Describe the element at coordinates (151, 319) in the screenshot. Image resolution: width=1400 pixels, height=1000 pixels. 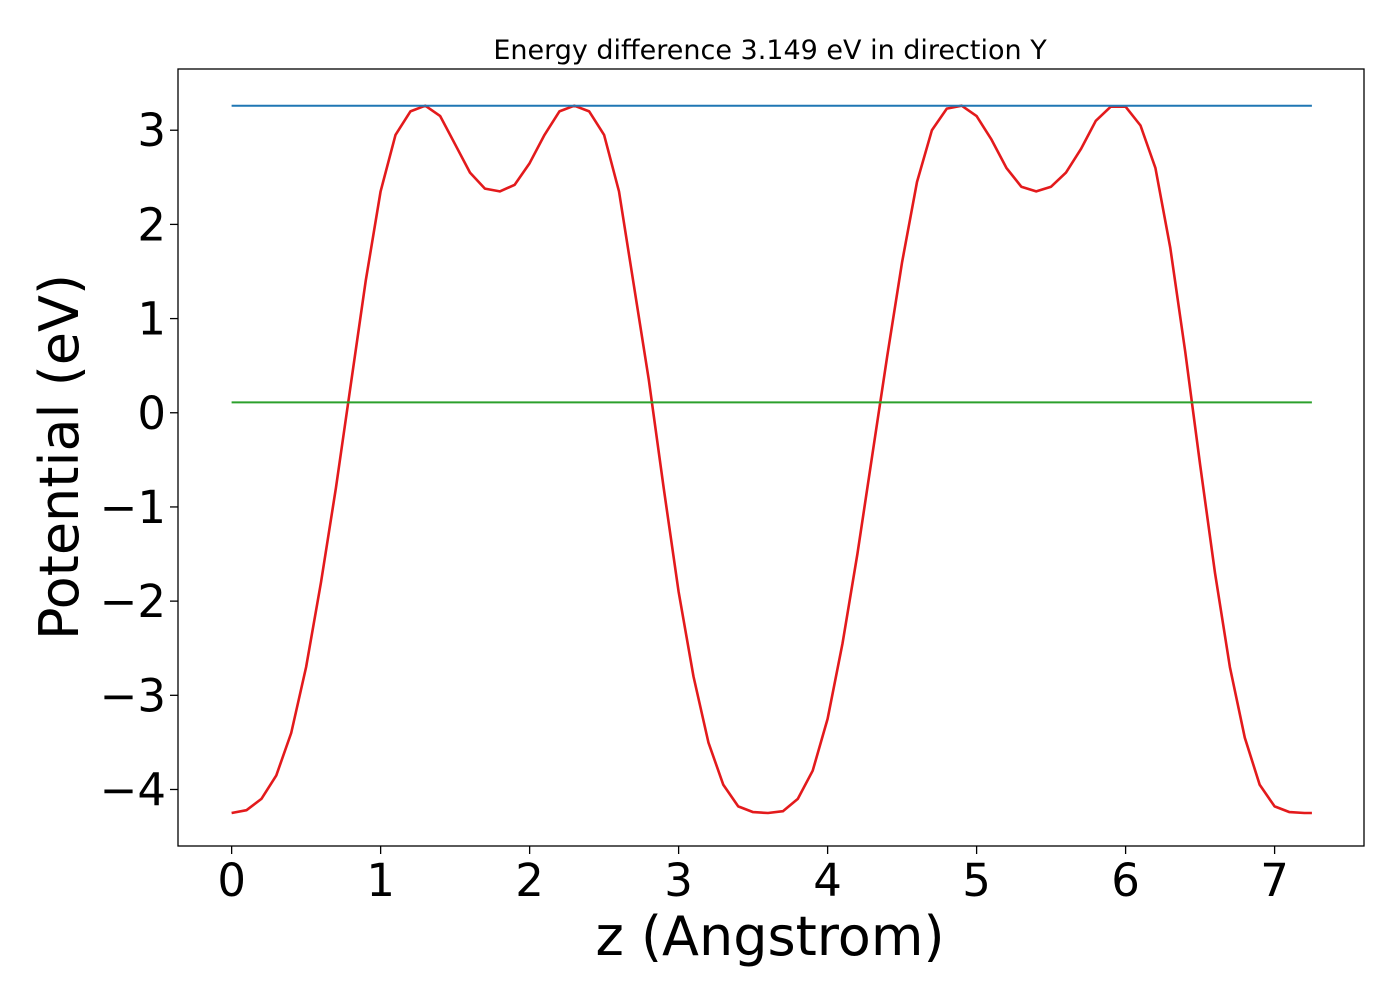
I see `y-tick-label: 1` at that location.